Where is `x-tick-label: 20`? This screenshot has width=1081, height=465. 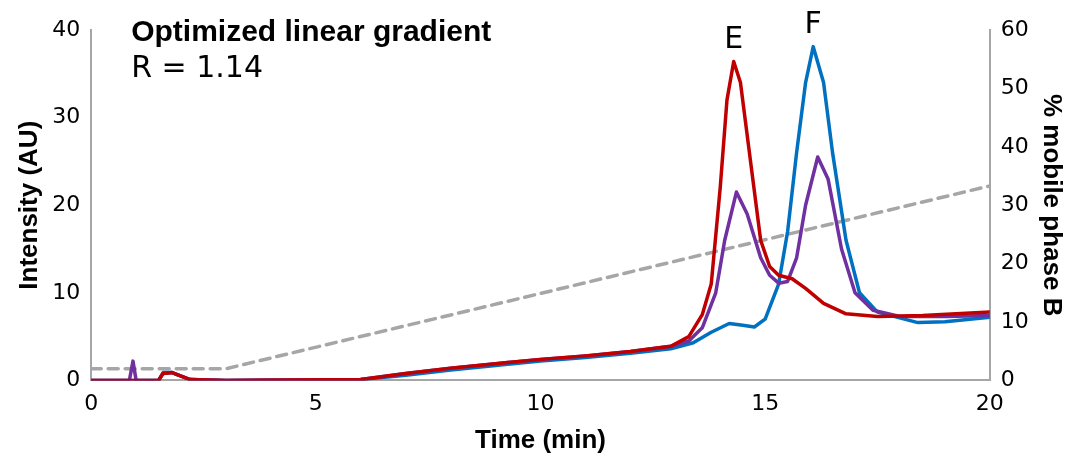
x-tick-label: 20 is located at coordinates (989, 403).